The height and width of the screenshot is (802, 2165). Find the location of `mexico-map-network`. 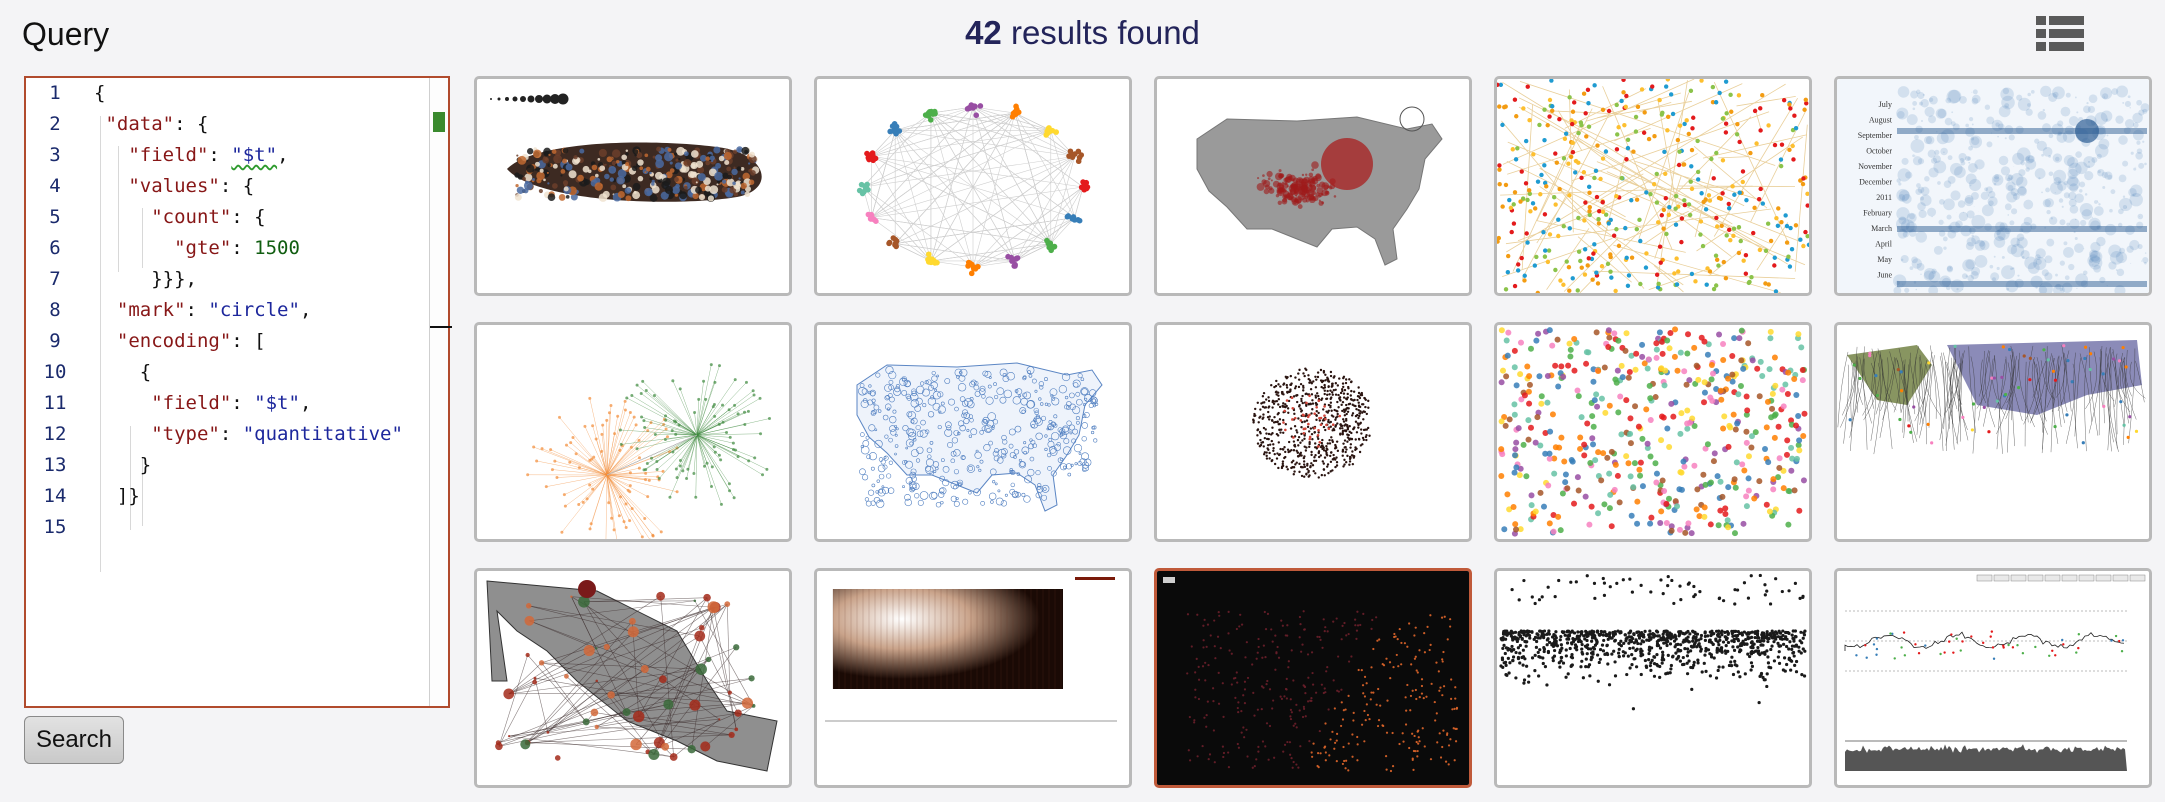

mexico-map-network is located at coordinates (632, 676).